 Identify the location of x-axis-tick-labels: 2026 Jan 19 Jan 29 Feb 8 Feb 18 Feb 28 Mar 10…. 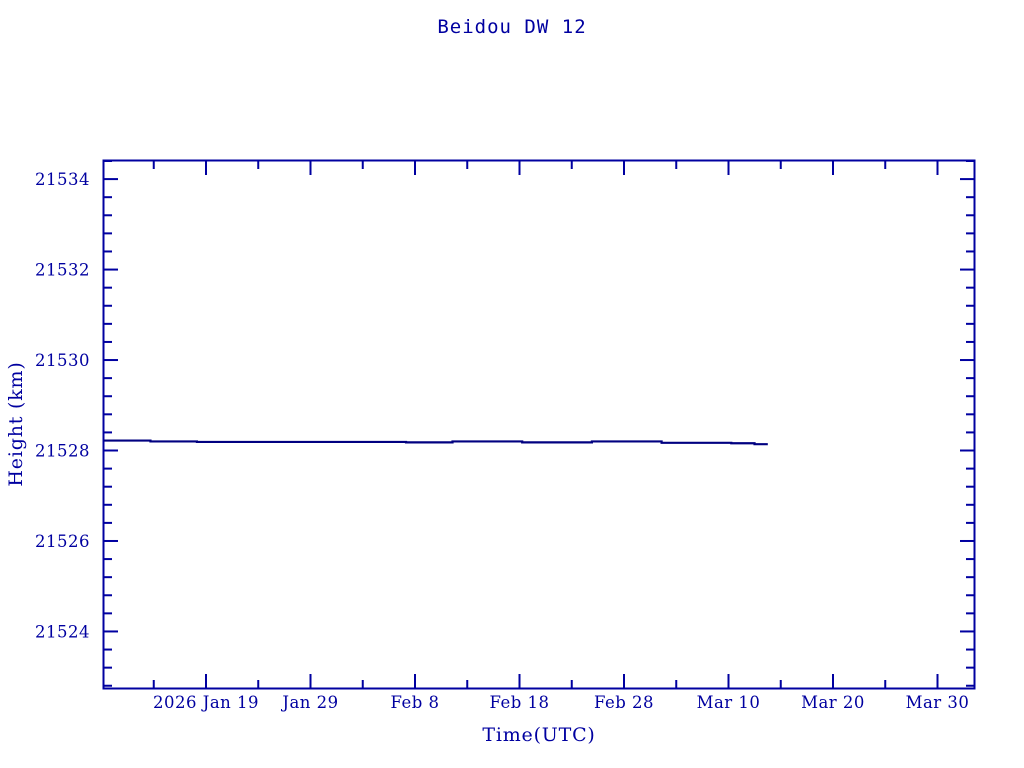
(561, 702).